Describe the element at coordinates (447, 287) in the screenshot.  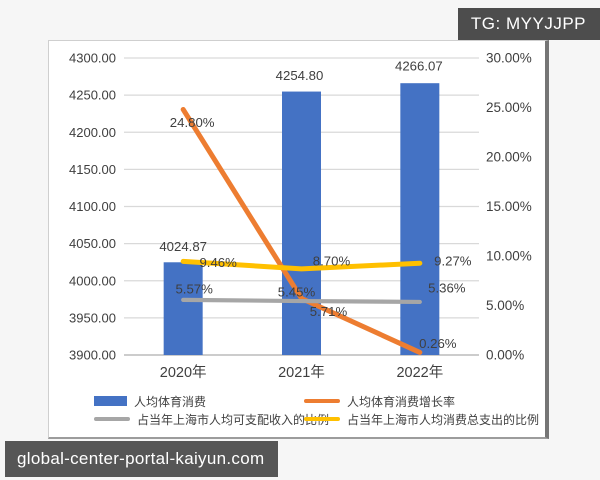
I see `data-label: 5.36%` at that location.